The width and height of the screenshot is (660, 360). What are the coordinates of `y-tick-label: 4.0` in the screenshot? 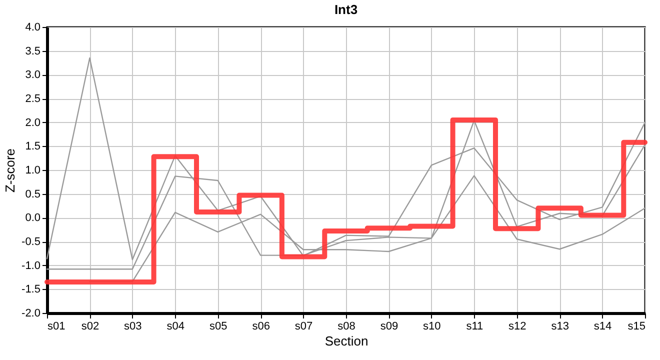 It's located at (32, 28).